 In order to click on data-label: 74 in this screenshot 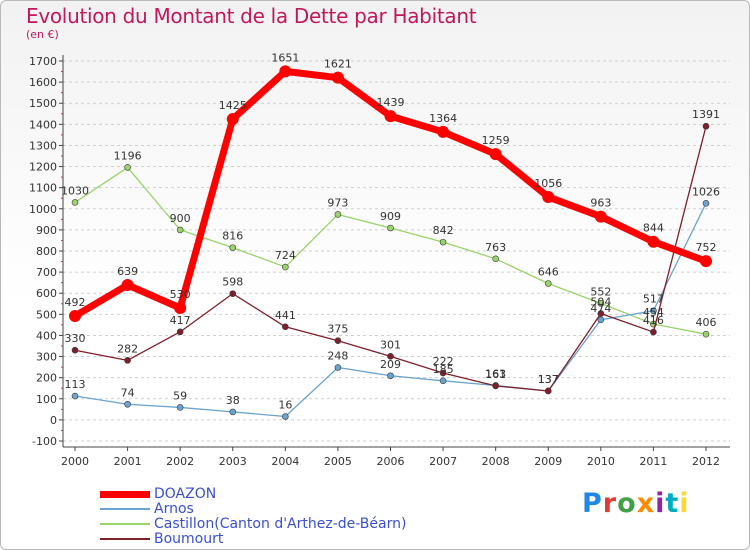, I will do `click(128, 392)`.